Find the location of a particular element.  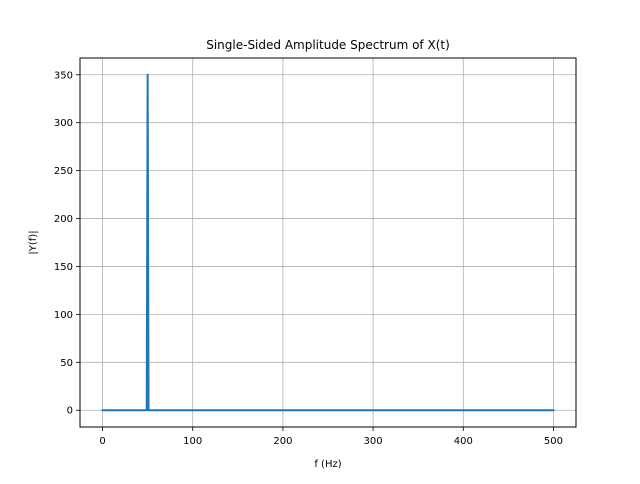

y-tick-label: 100 is located at coordinates (63, 315).